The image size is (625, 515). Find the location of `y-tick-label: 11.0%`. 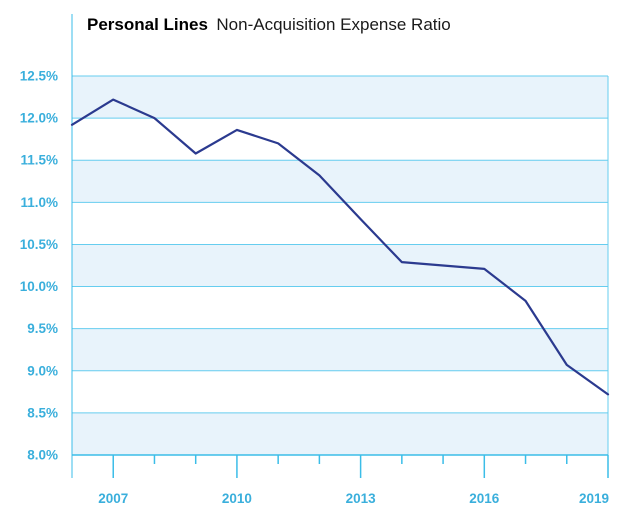

y-tick-label: 11.0% is located at coordinates (39, 202).